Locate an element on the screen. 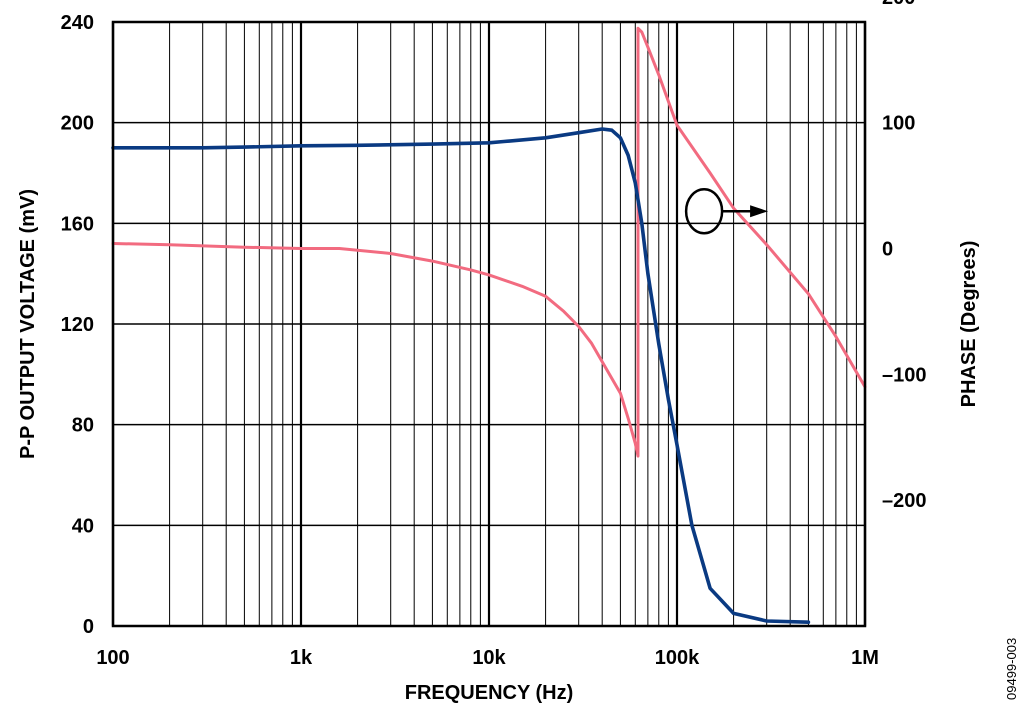  y-tick-label: 80 is located at coordinates (83, 426).